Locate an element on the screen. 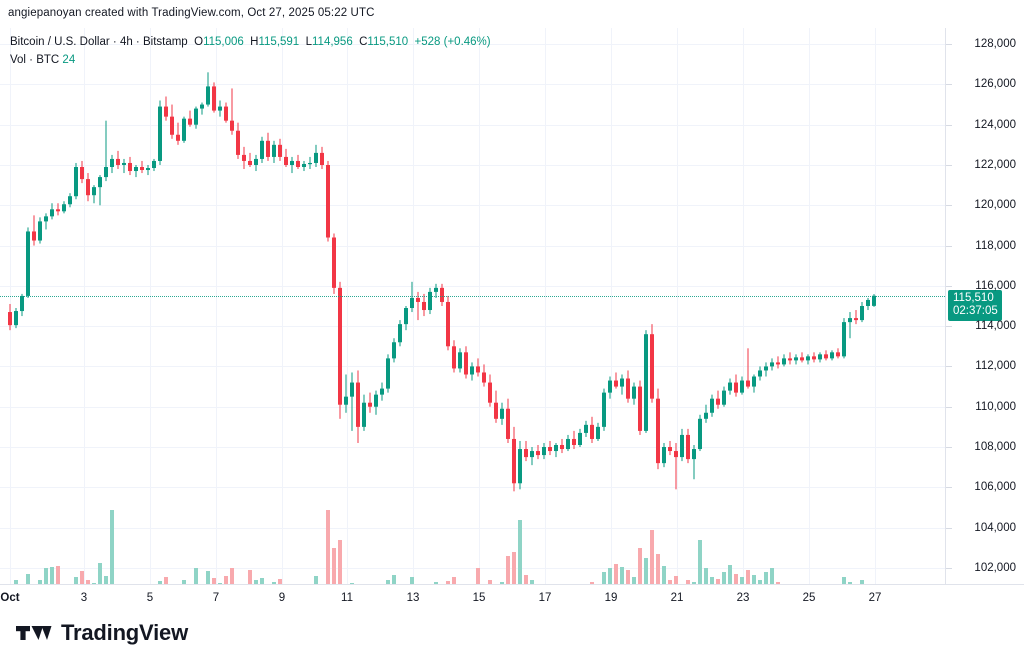 The height and width of the screenshot is (665, 1024). tradingview-footer: TradingView is located at coordinates (102, 633).